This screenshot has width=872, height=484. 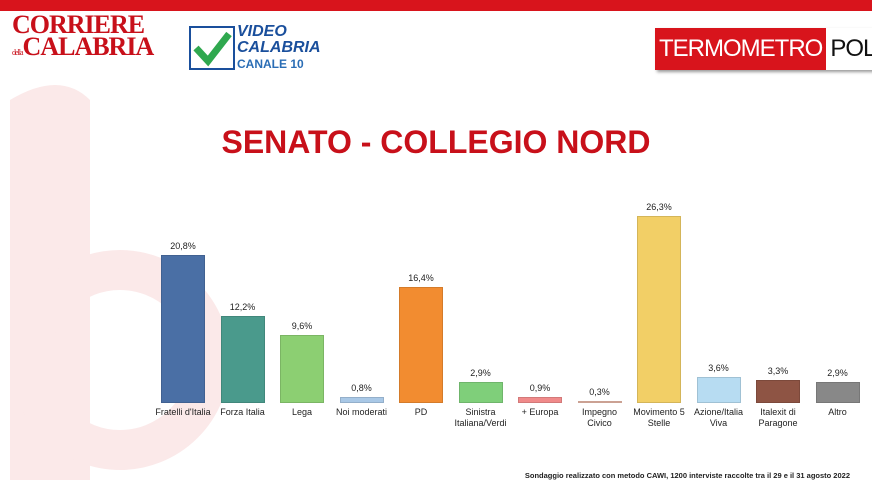 What do you see at coordinates (242, 412) in the screenshot?
I see `x-tick-label: Forza Italia` at bounding box center [242, 412].